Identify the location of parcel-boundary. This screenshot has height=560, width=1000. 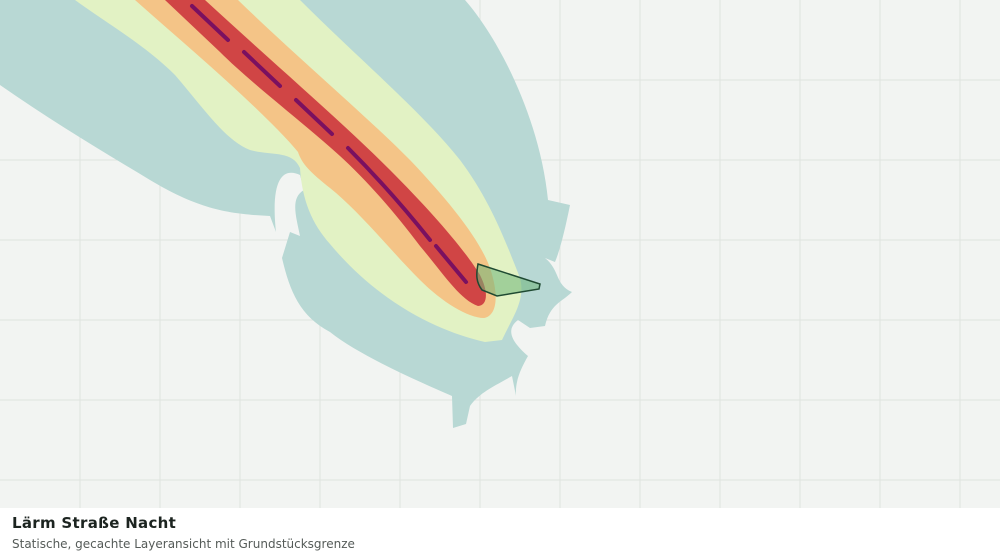
(508, 280).